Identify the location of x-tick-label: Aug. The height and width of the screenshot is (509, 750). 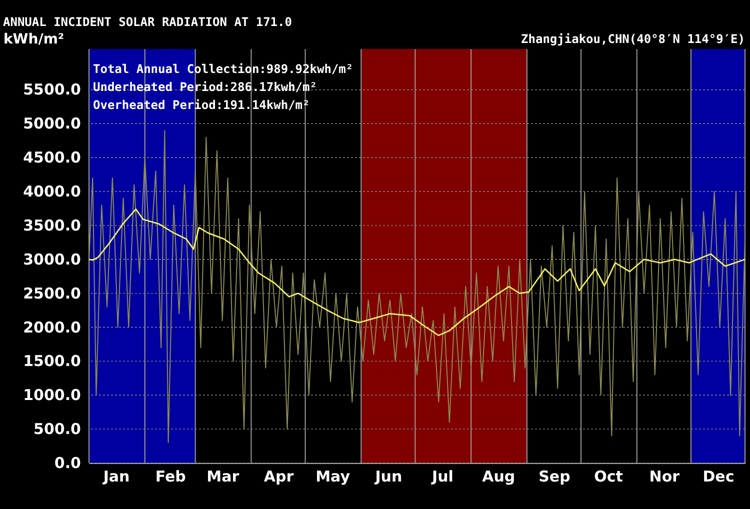
(499, 477).